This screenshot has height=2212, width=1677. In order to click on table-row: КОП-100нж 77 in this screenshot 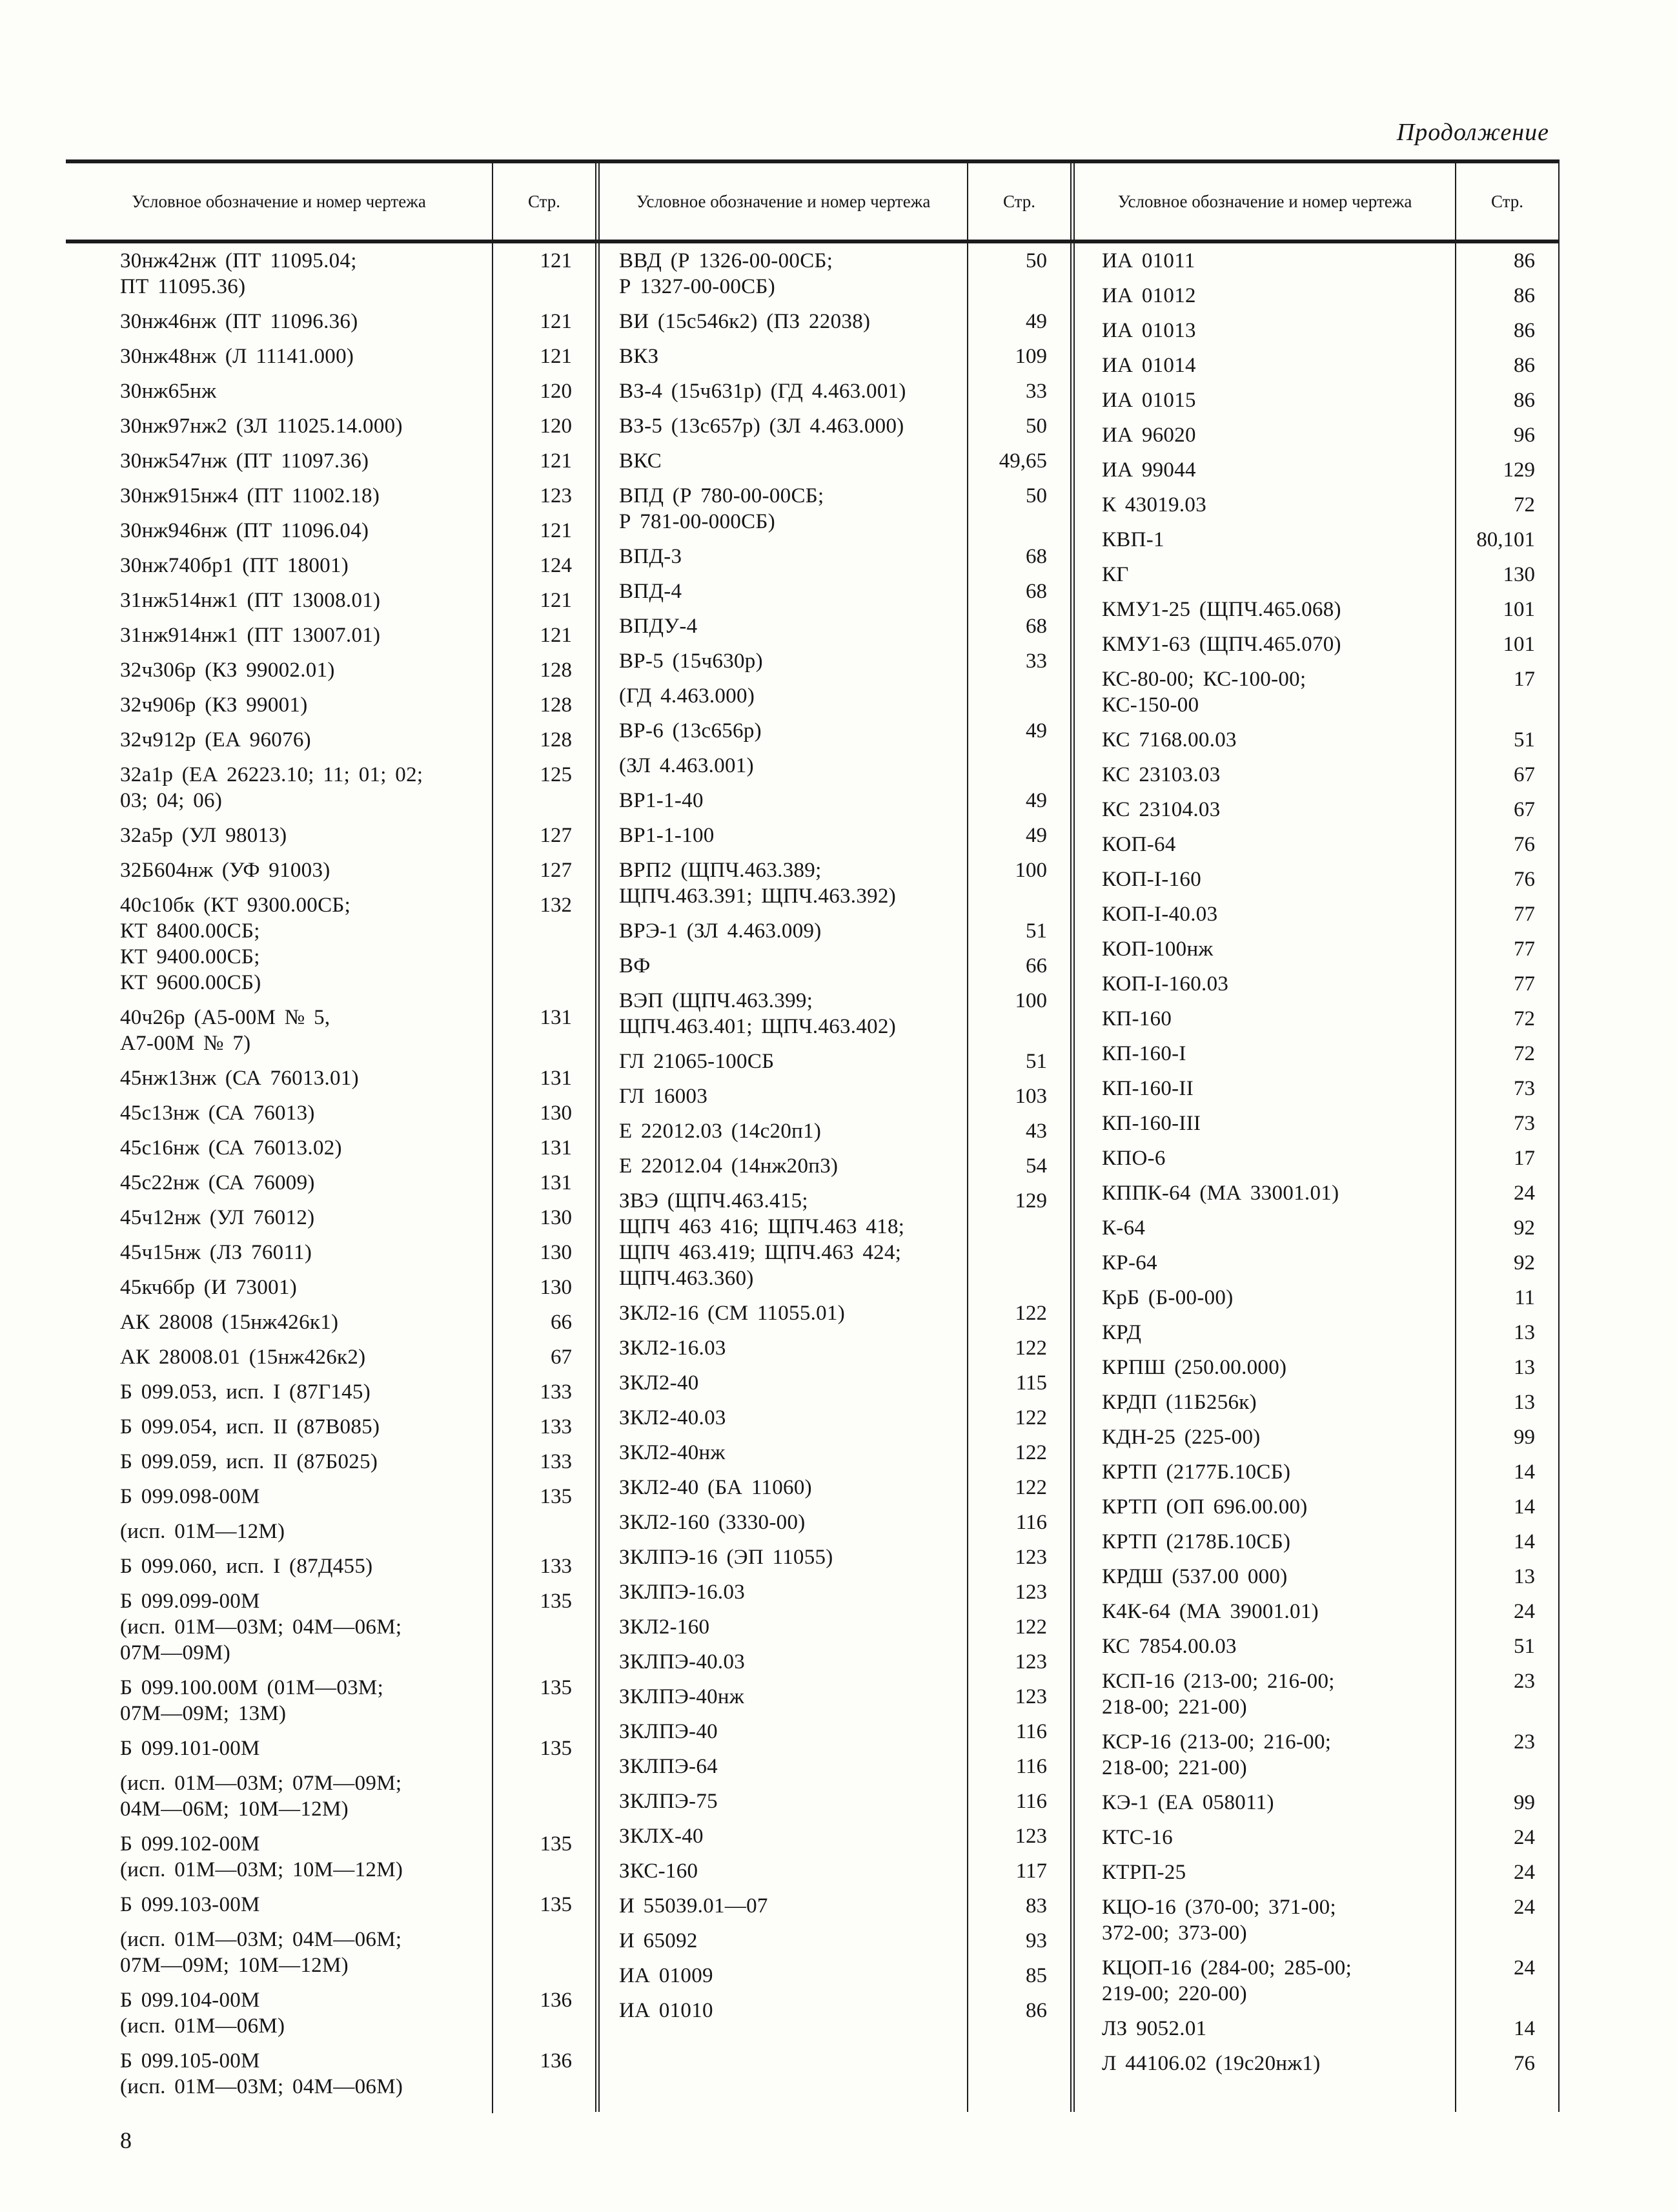, I will do `click(1316, 949)`.